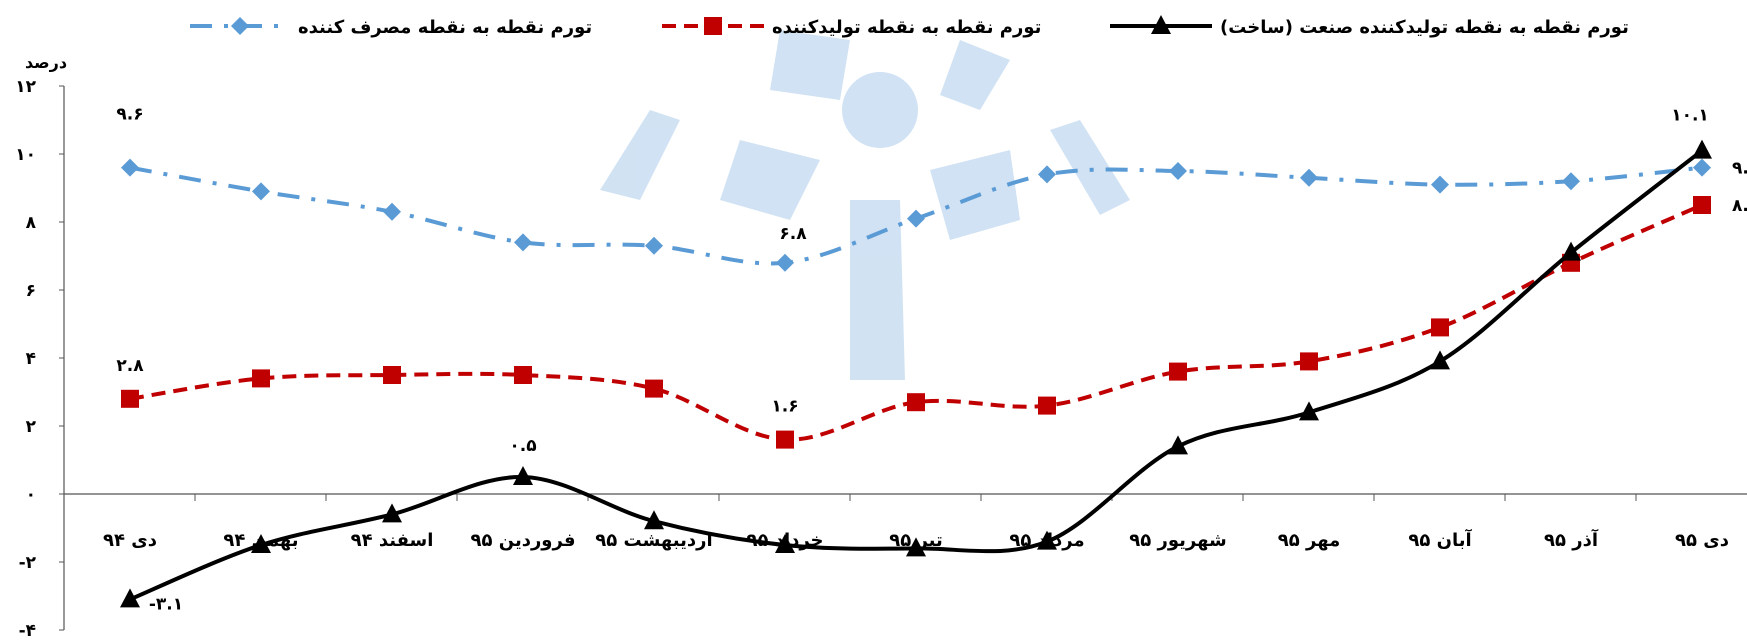  I want to click on y-tick-label: ۲, so click(31, 427).